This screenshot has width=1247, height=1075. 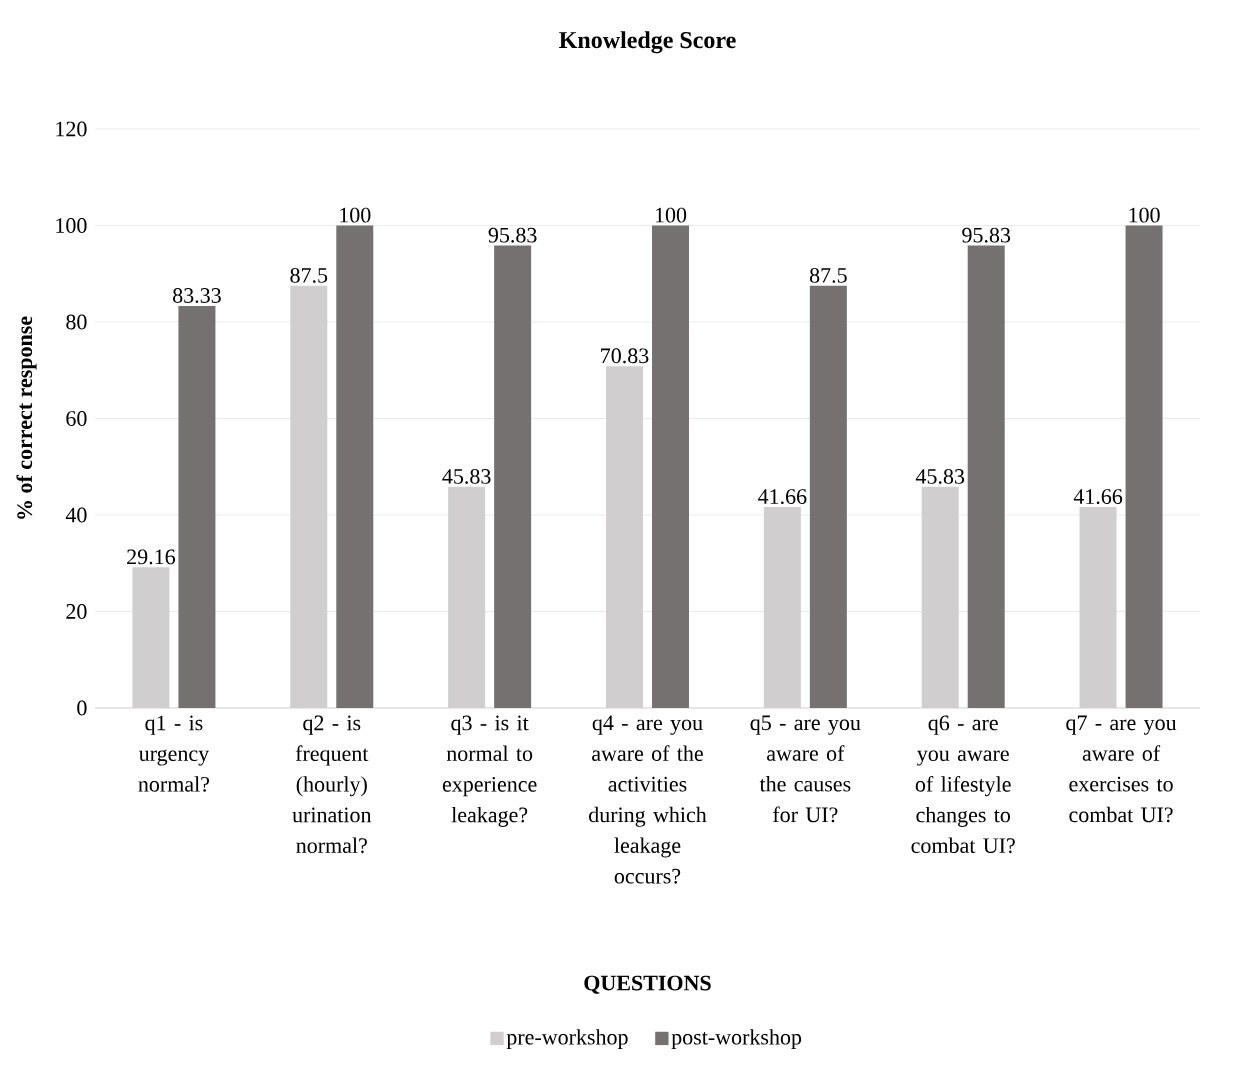 What do you see at coordinates (76, 418) in the screenshot?
I see `y-tick-label: 60` at bounding box center [76, 418].